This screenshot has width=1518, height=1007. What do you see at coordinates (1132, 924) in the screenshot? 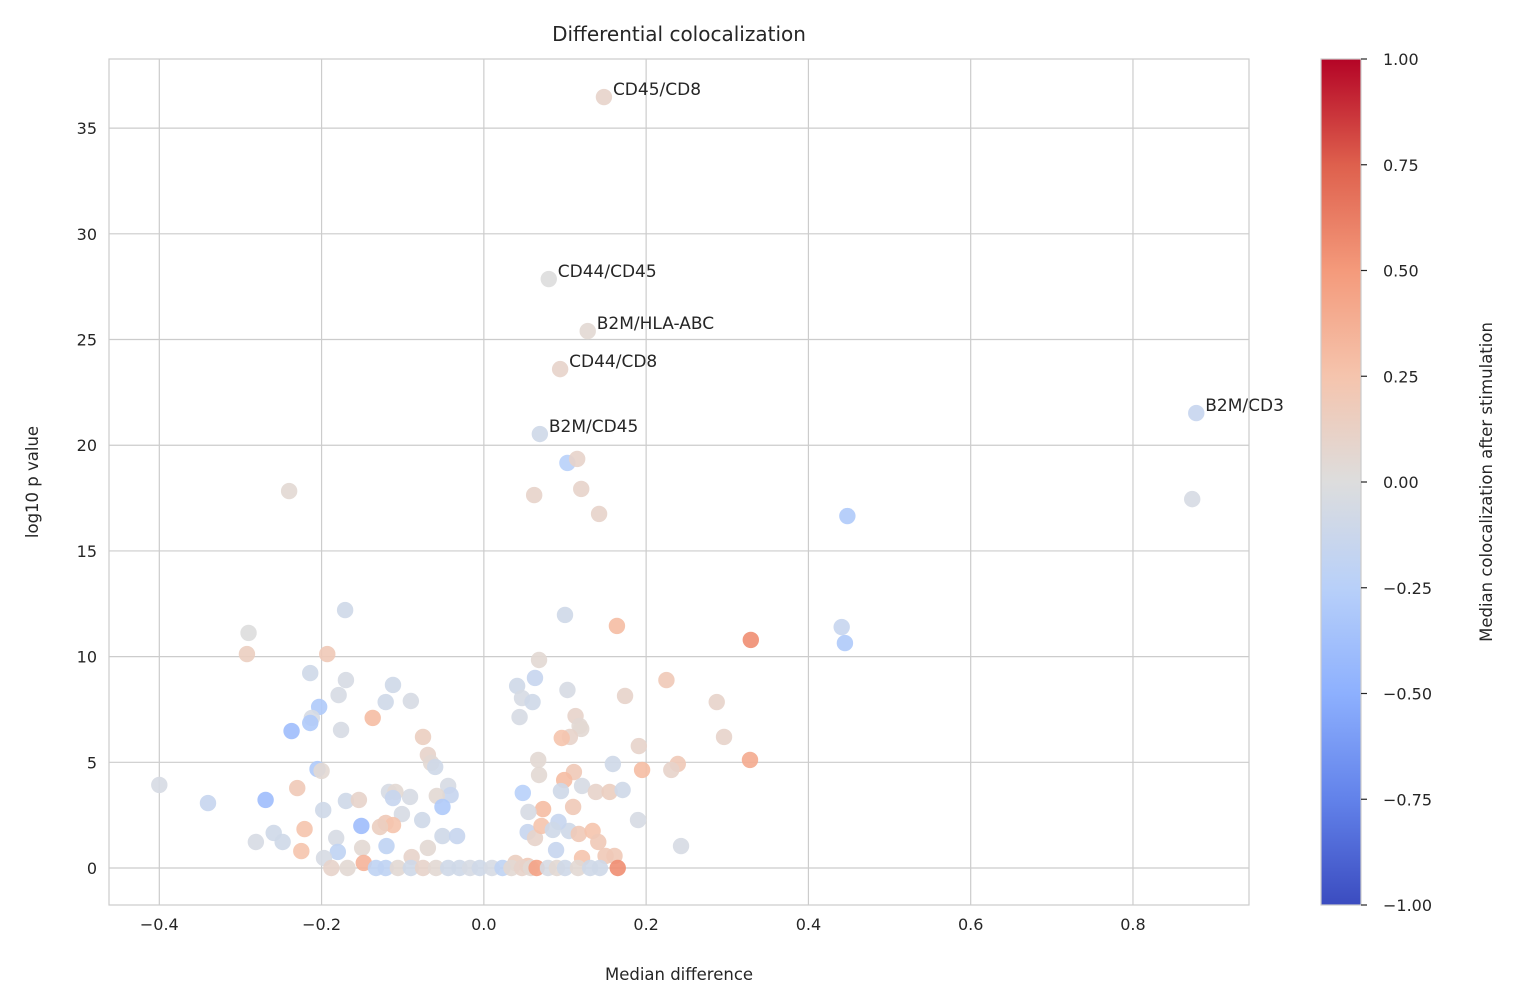
I see `x-tick-label: 0.8` at bounding box center [1132, 924].